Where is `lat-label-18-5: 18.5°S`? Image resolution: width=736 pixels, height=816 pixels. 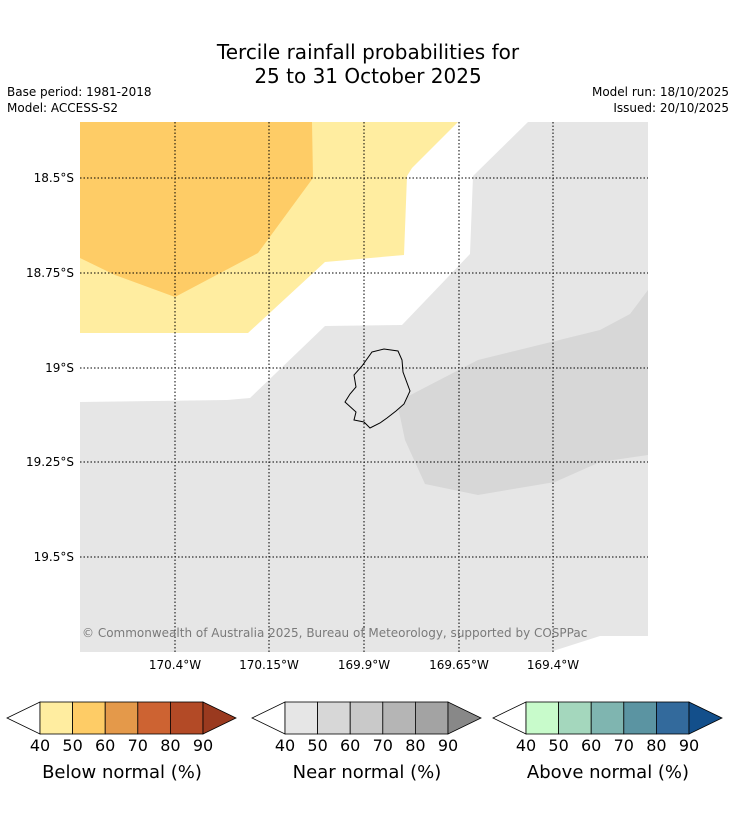 lat-label-18-5: 18.5°S is located at coordinates (53, 178).